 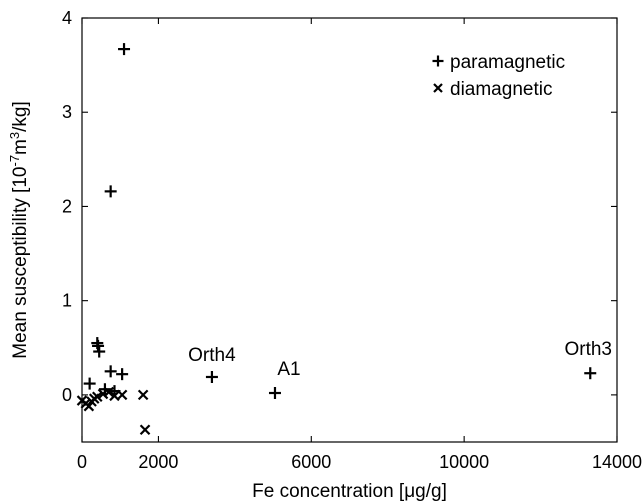 I want to click on legend-x-marker, so click(x=438, y=88).